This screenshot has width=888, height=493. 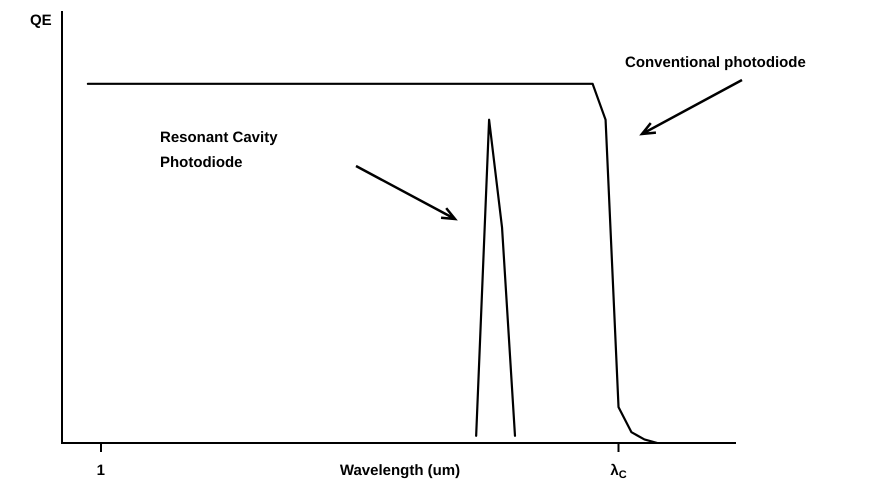 What do you see at coordinates (400, 471) in the screenshot?
I see `x-axis-title: Wavelength (um)` at bounding box center [400, 471].